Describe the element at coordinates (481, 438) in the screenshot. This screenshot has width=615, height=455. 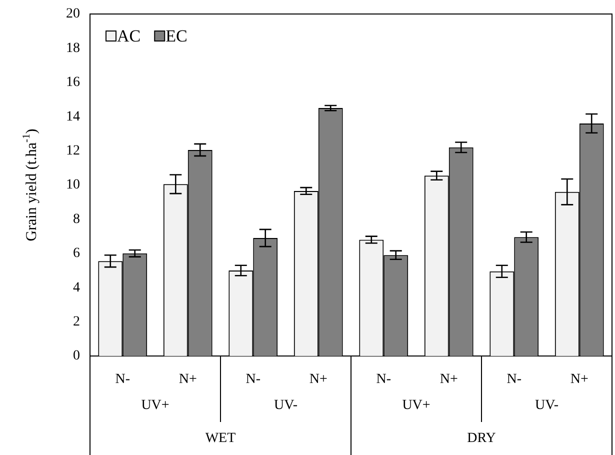
I see `text: DRY` at that location.